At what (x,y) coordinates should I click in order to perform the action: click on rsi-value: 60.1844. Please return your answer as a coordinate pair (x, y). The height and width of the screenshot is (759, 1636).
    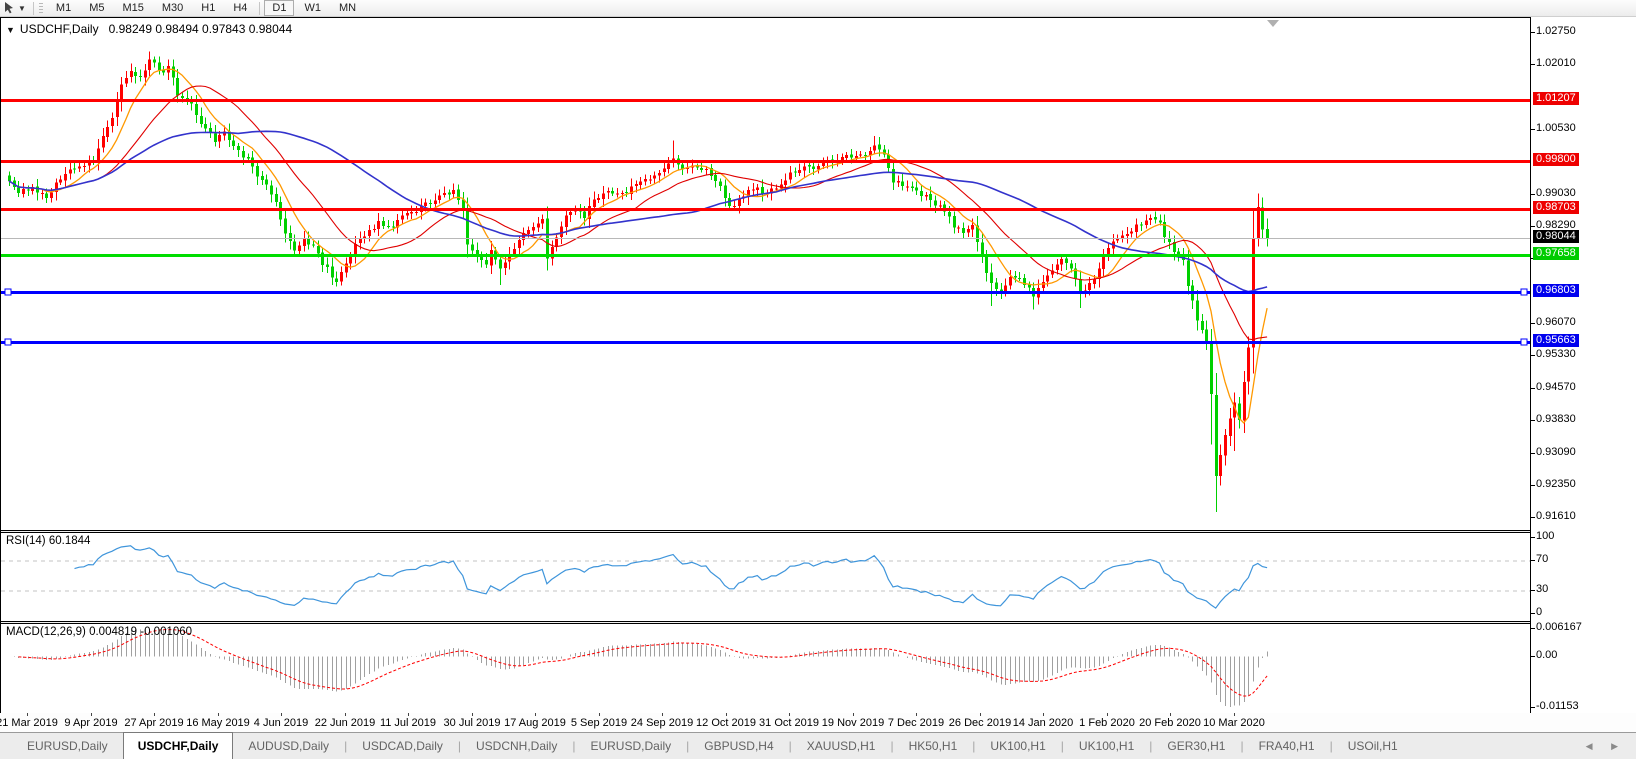
    Looking at the image, I should click on (69, 541).